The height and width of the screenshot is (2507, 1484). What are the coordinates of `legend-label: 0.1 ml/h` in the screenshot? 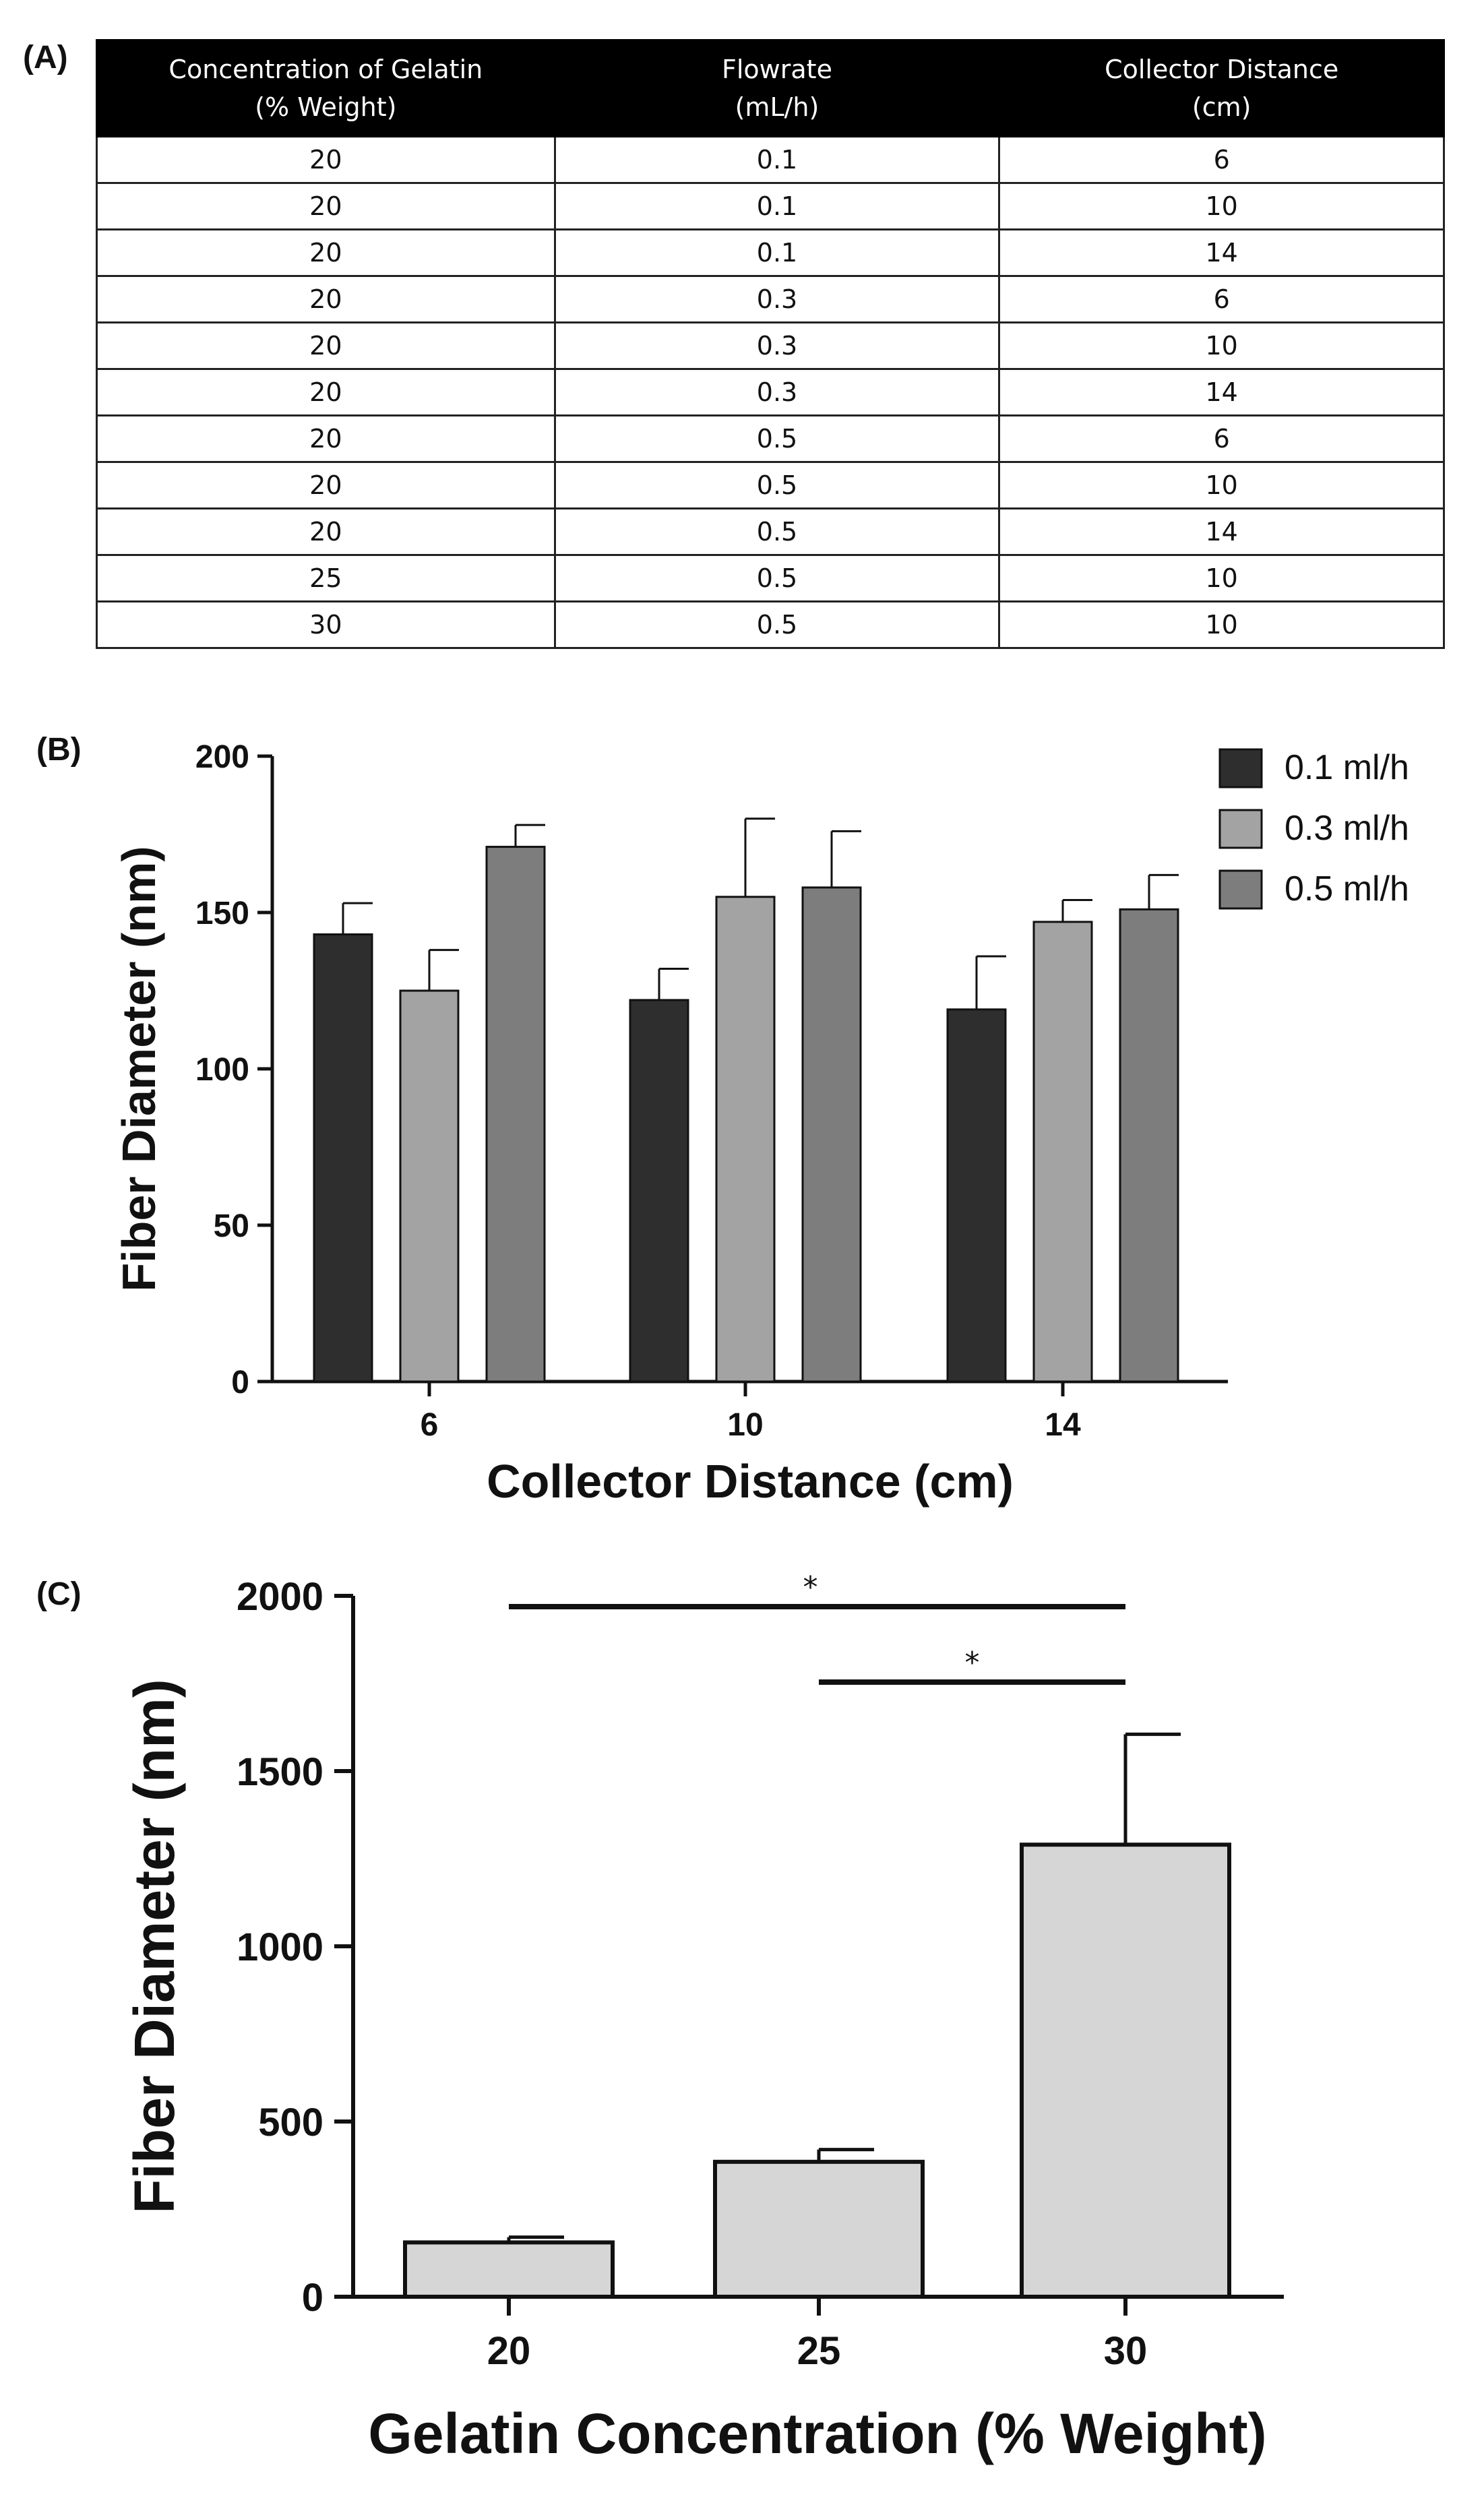 It's located at (1347, 767).